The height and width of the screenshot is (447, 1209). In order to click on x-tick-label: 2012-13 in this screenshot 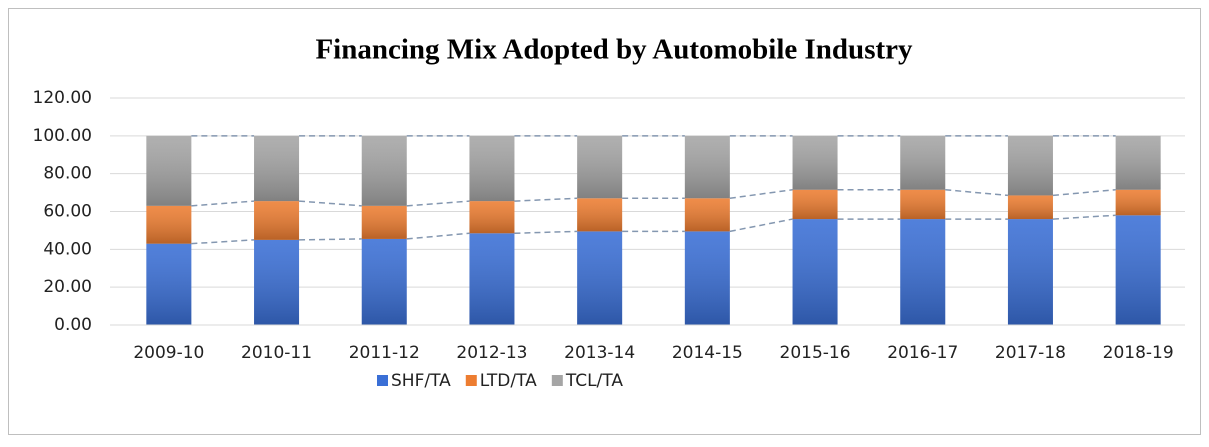, I will do `click(491, 353)`.